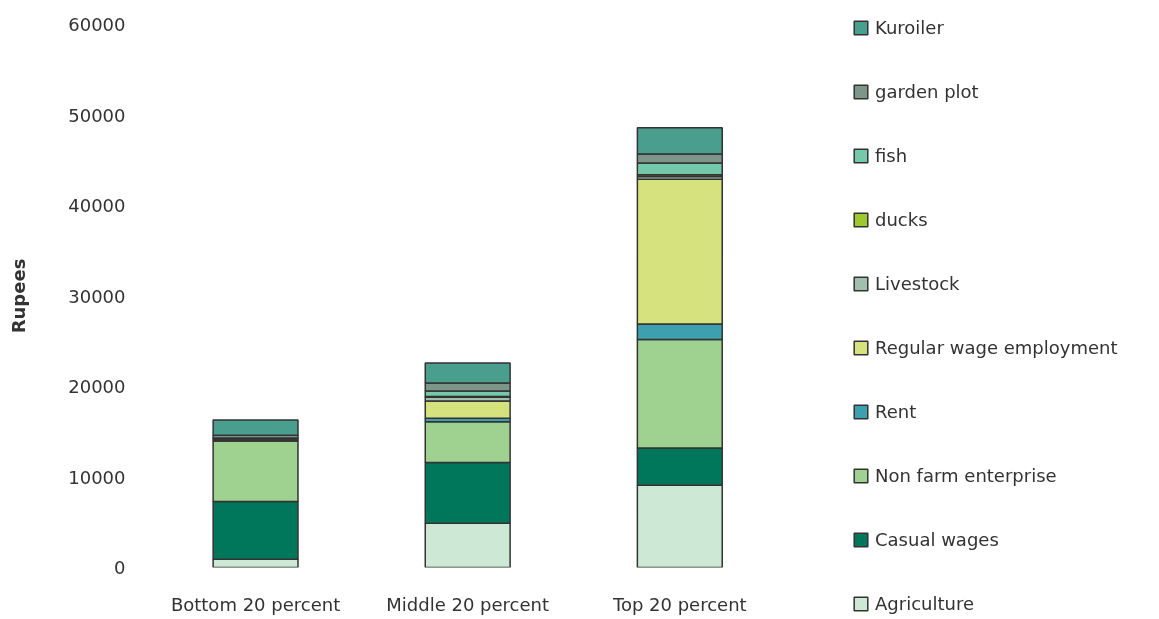 Image resolution: width=1159 pixels, height=619 pixels. Describe the element at coordinates (255, 604) in the screenshot. I see `x-tick-label: Bottom 20 percent` at that location.